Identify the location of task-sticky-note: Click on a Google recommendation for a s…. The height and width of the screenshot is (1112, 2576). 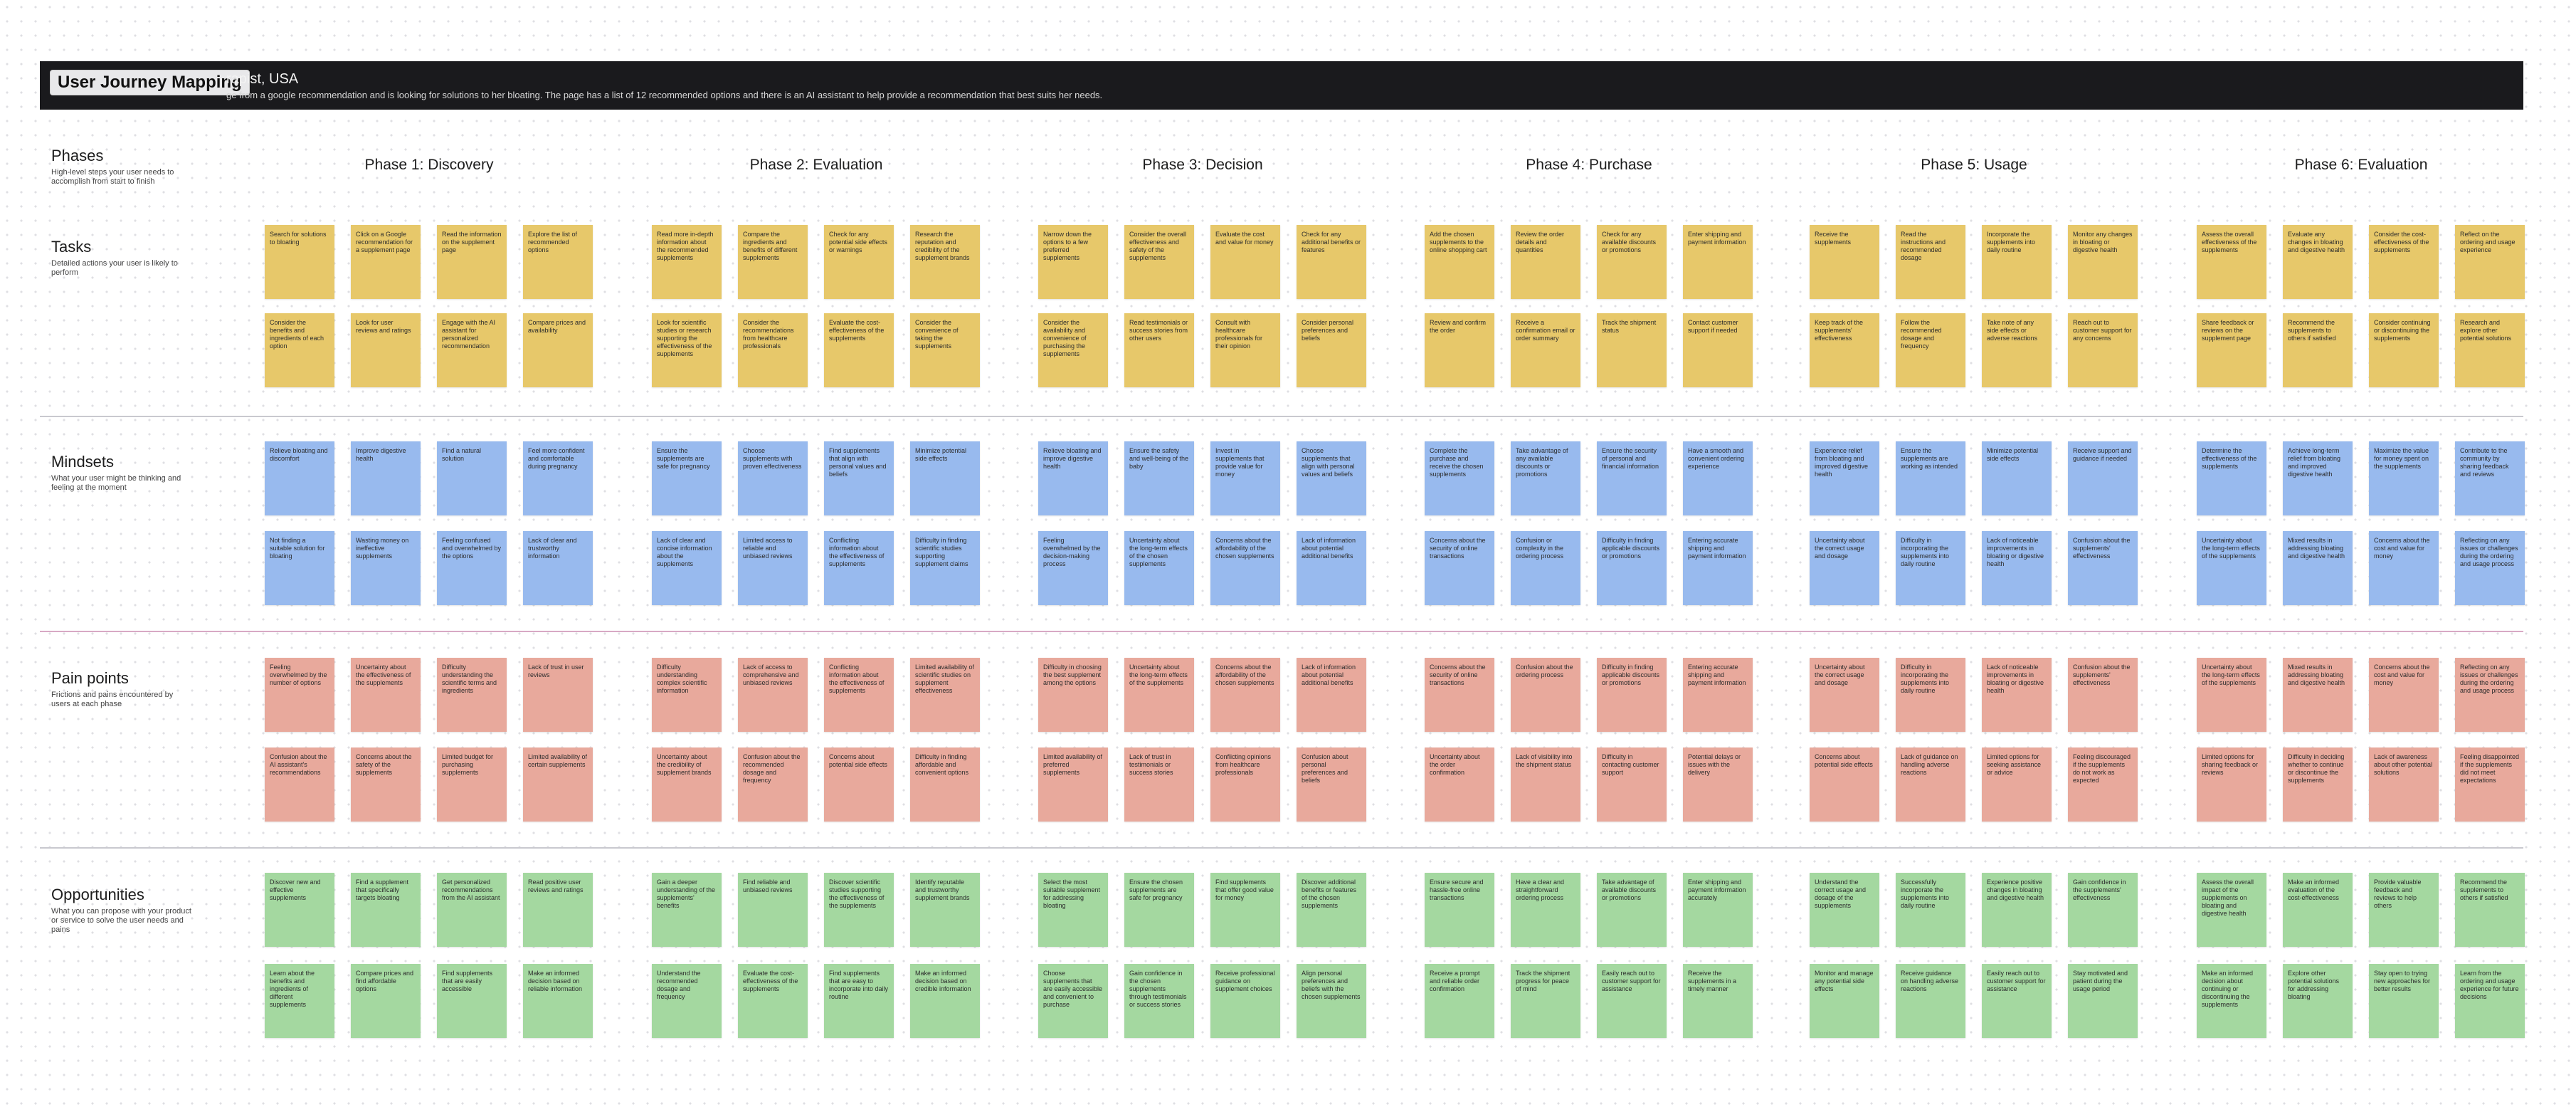
(386, 262).